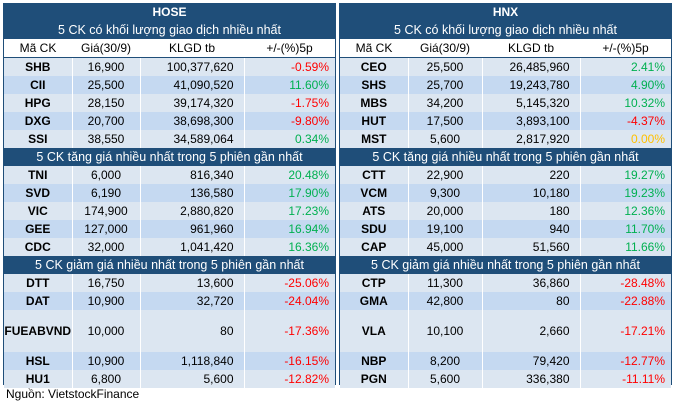  I want to click on hose-gainers-row: CDC 32,000 1,041,420 16.36%, so click(170, 247).